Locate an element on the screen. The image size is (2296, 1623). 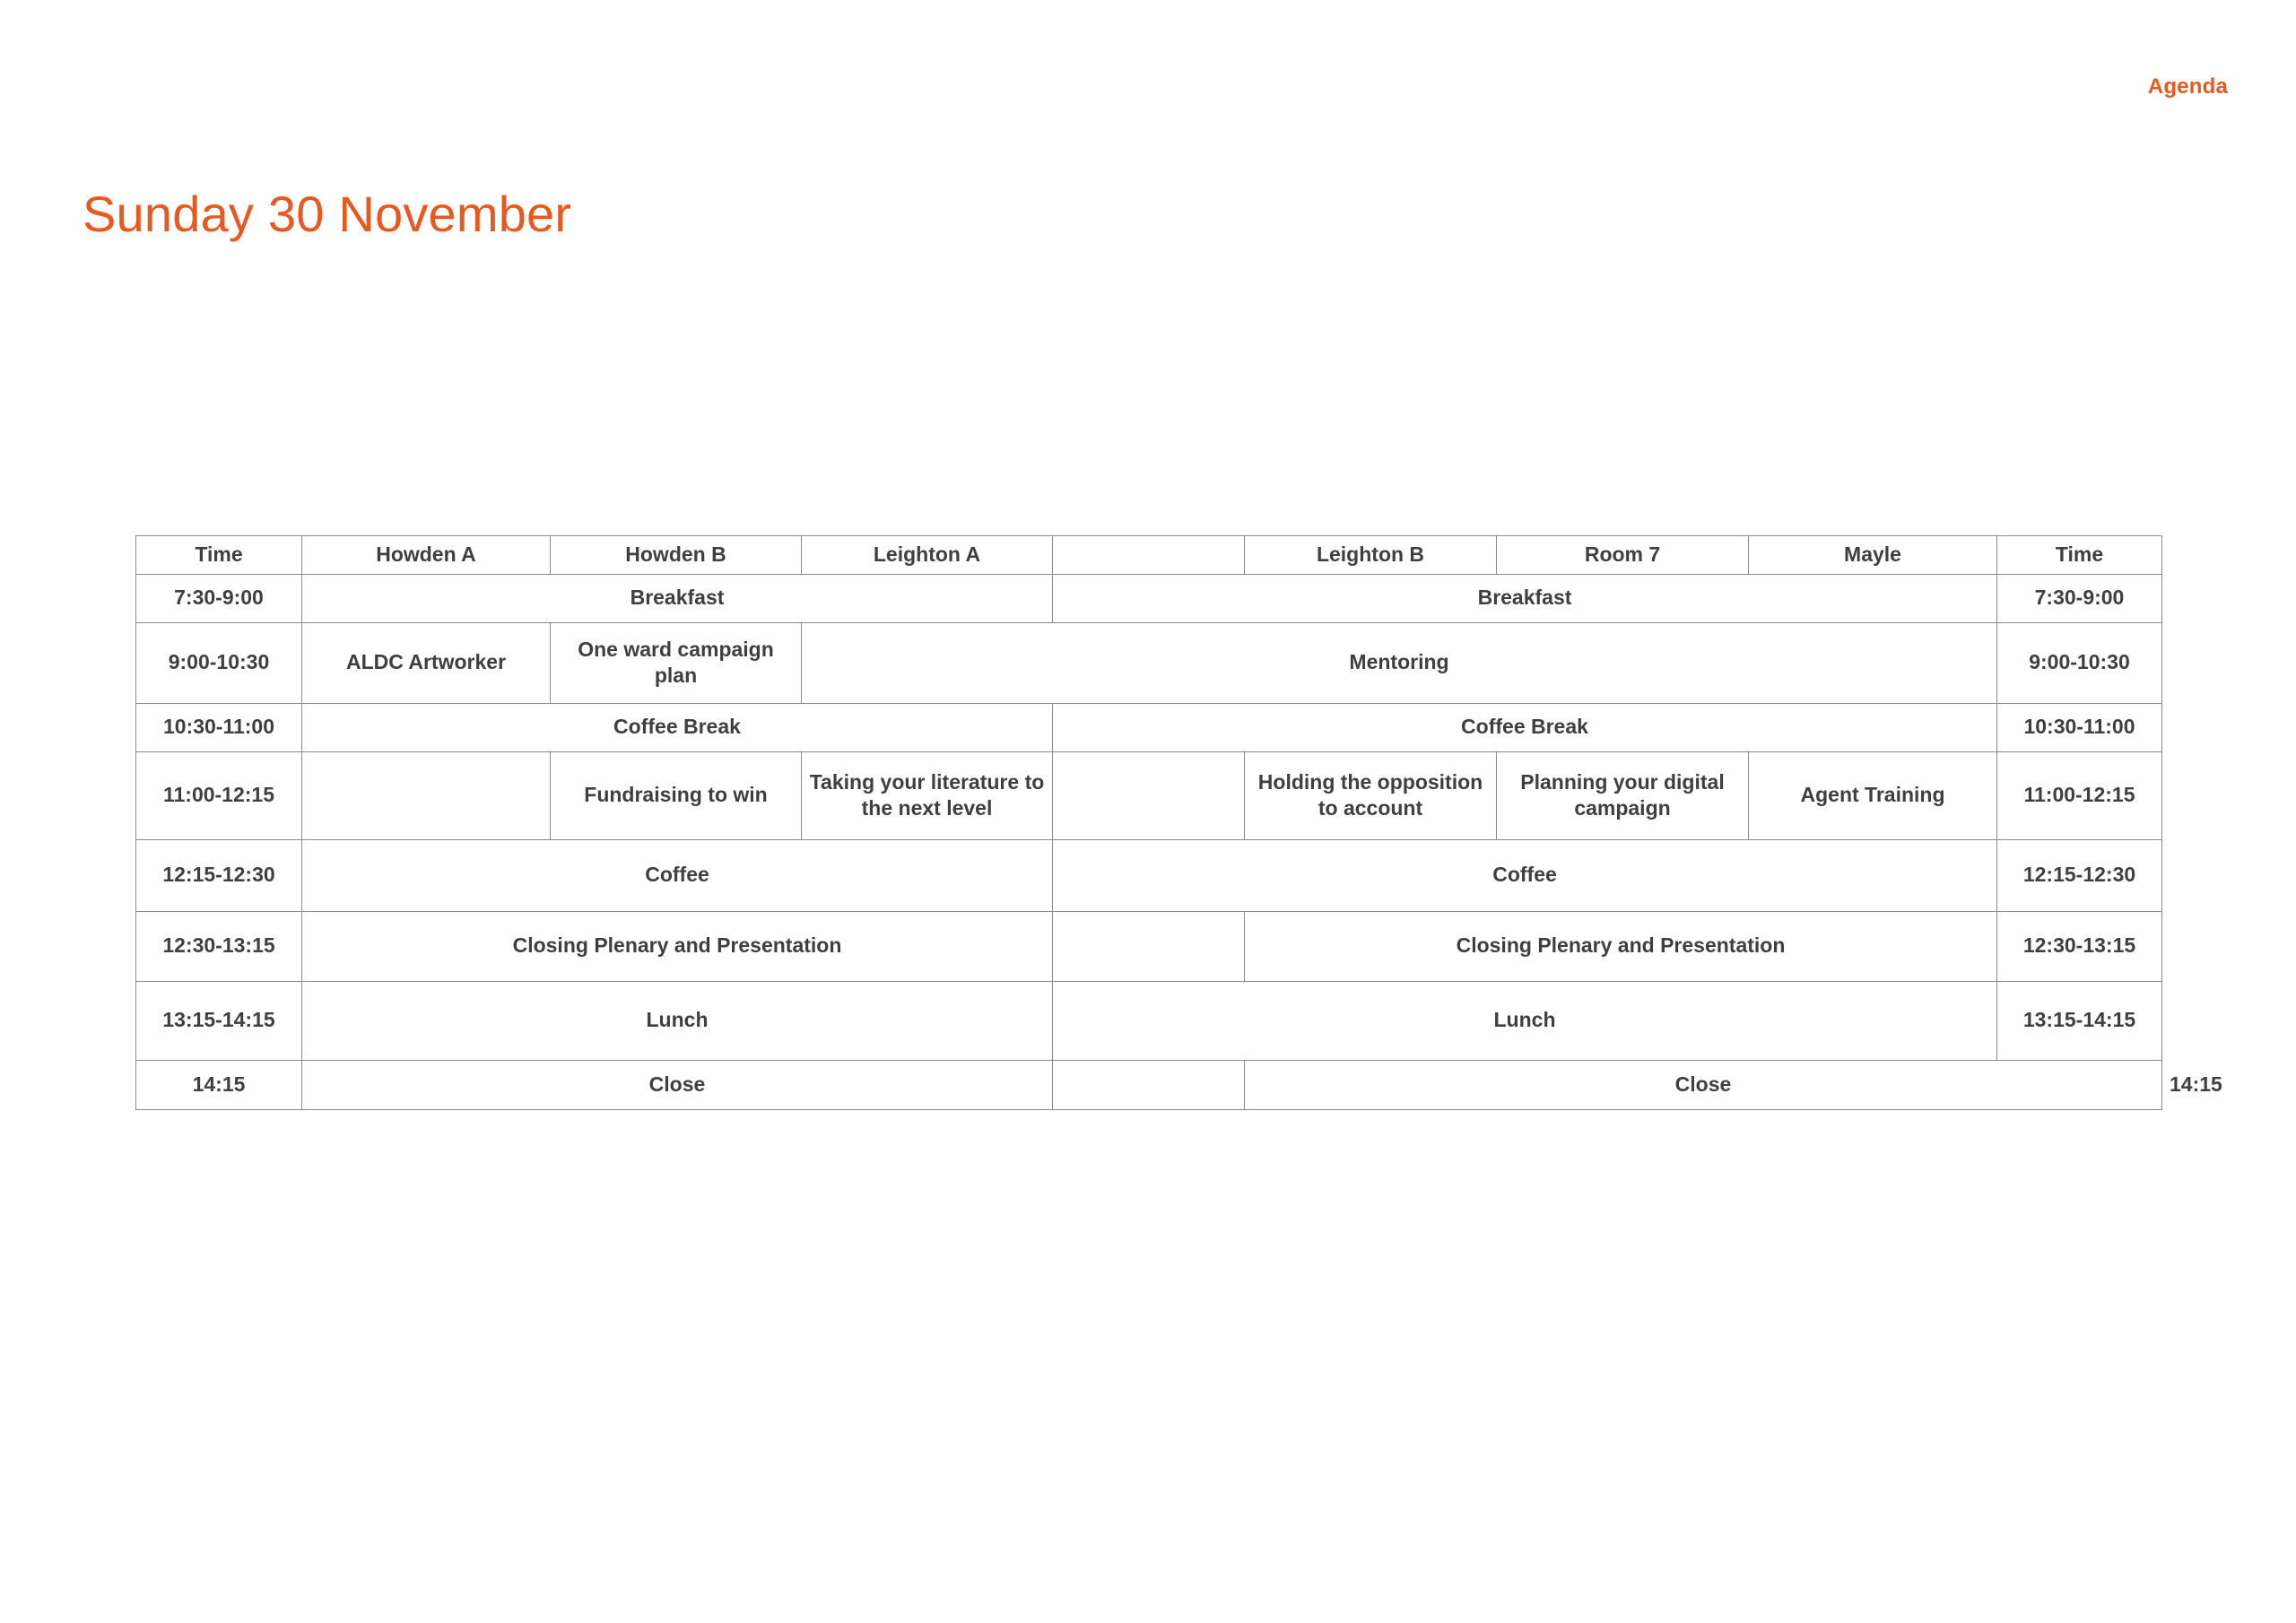
table-row: 7:30-9:00 Breakfast Breakfast 7:30-9:00 is located at coordinates (1148, 598).